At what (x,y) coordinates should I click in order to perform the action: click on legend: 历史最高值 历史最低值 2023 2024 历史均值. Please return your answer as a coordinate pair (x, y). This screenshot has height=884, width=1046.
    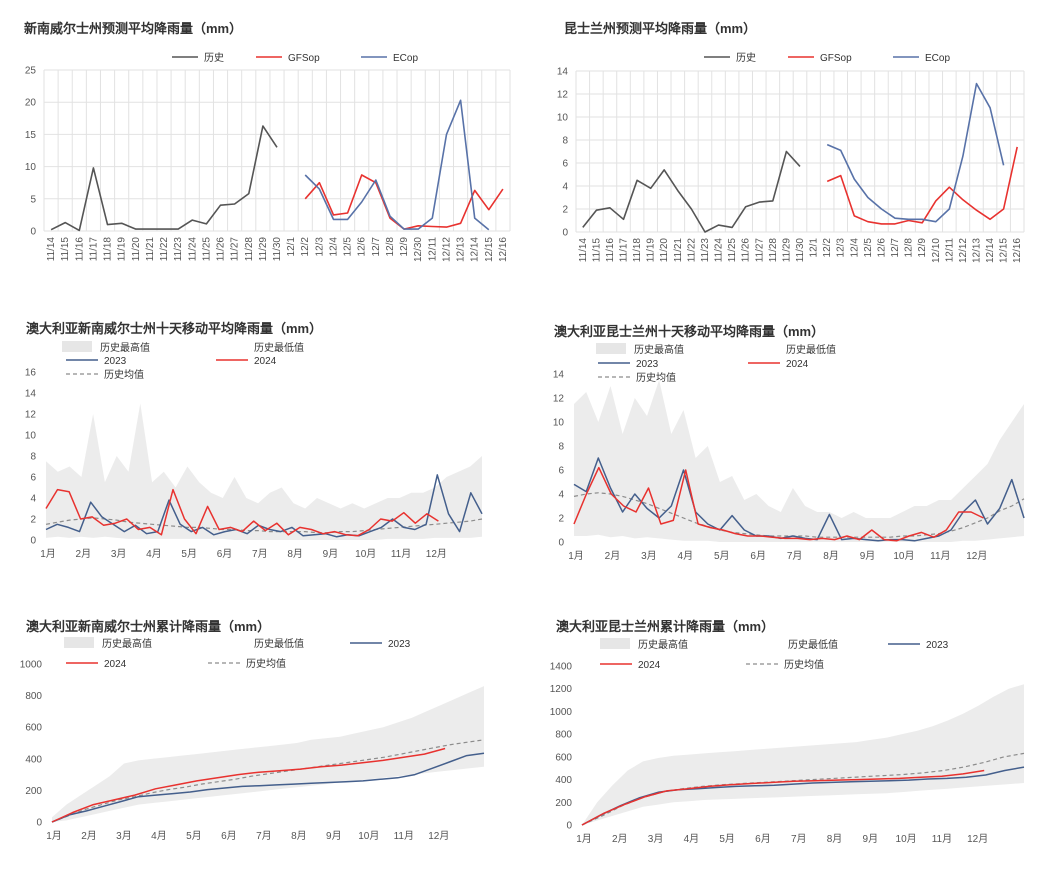
    Looking at the image, I should click on (774, 654).